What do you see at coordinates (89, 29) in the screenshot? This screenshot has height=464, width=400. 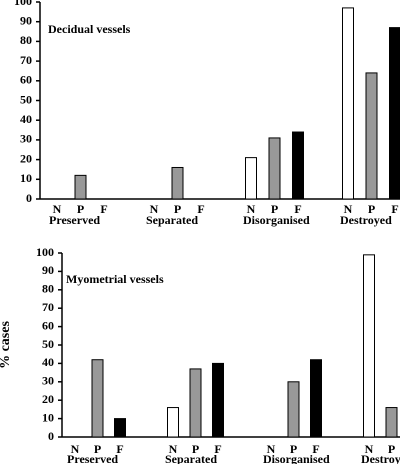 I see `chart-title: Decidual vessels` at bounding box center [89, 29].